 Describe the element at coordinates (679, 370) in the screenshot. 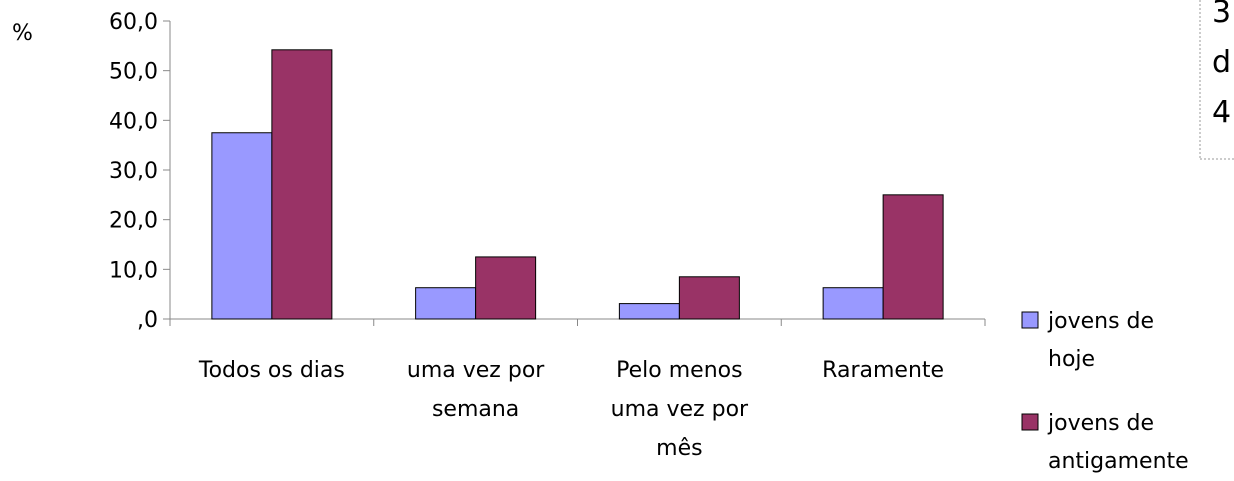

I see `x-category-label: Pelo menos` at that location.